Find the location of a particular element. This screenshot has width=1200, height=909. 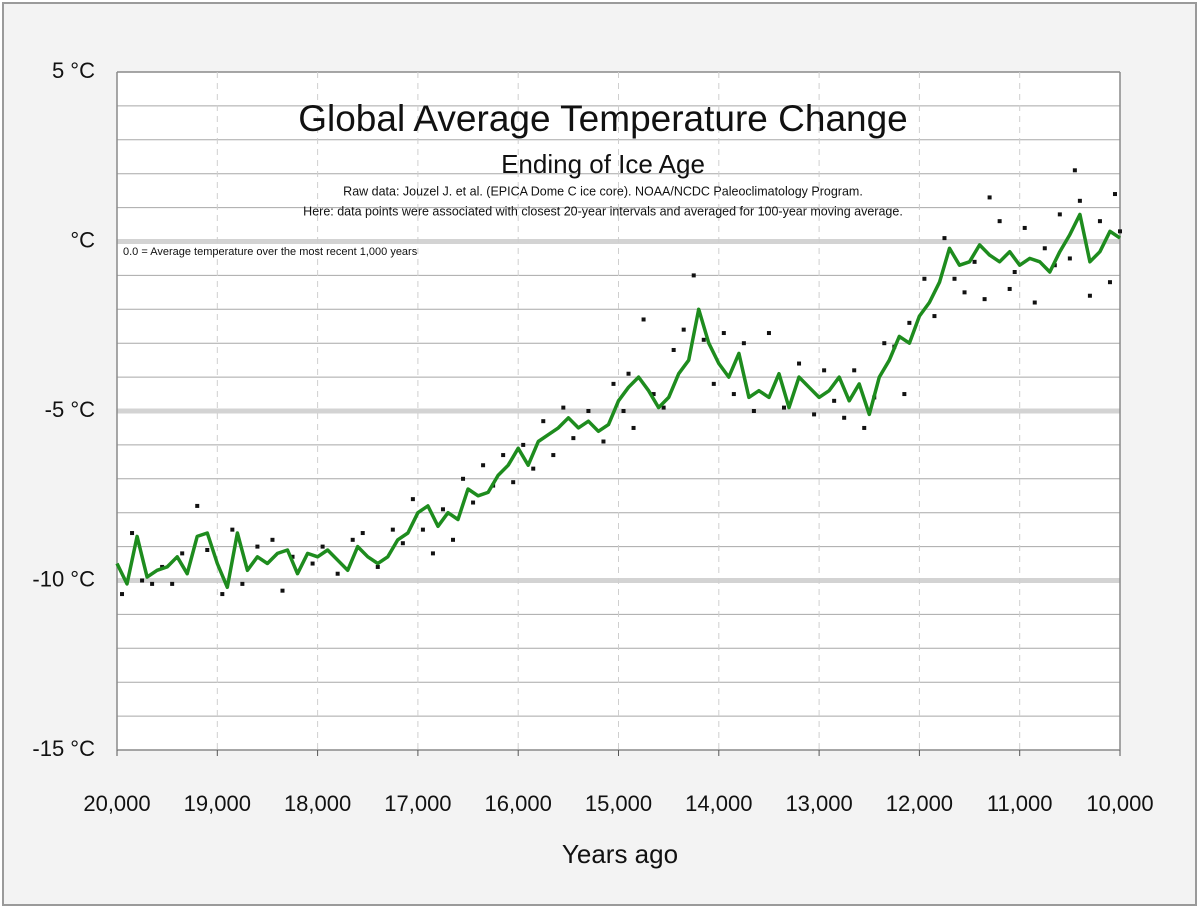

x-tick-label: 15,000 is located at coordinates (618, 803).